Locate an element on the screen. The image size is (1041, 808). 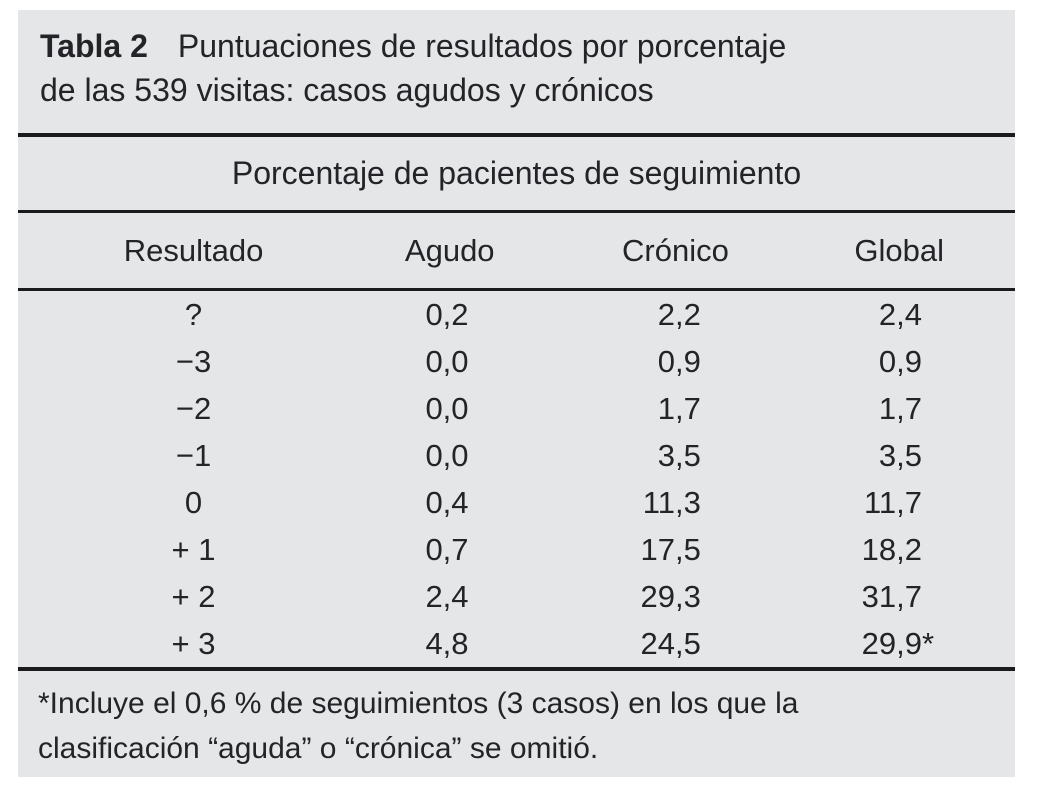
cell-cronico: 29,3 is located at coordinates (670, 596).